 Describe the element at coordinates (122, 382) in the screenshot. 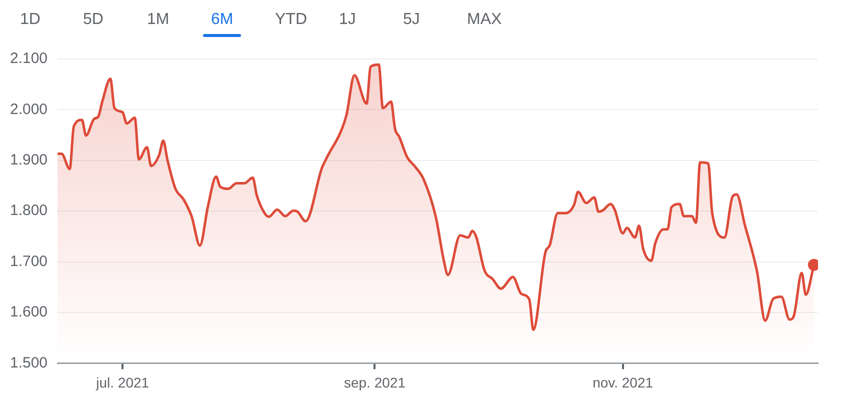

I see `x-tick-label: jul. 2021` at that location.